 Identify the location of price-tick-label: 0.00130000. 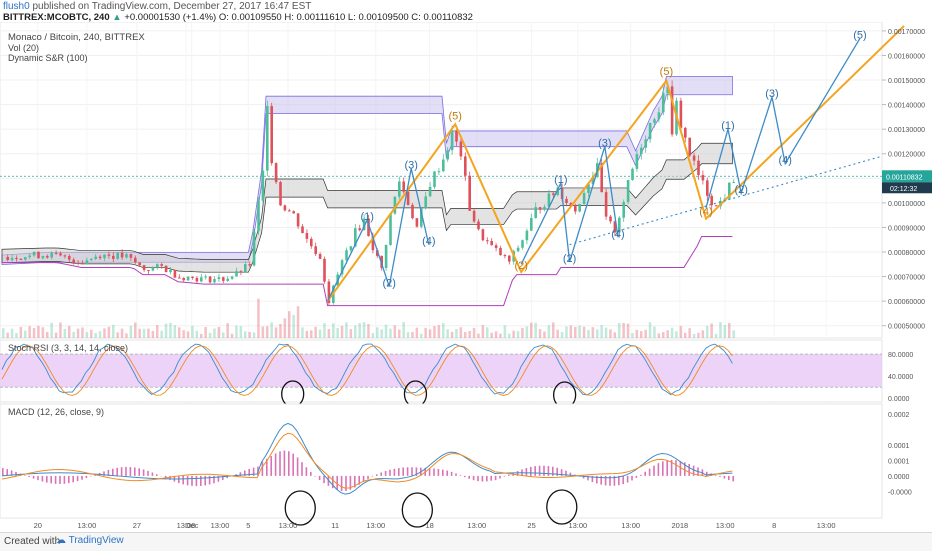
(906, 130).